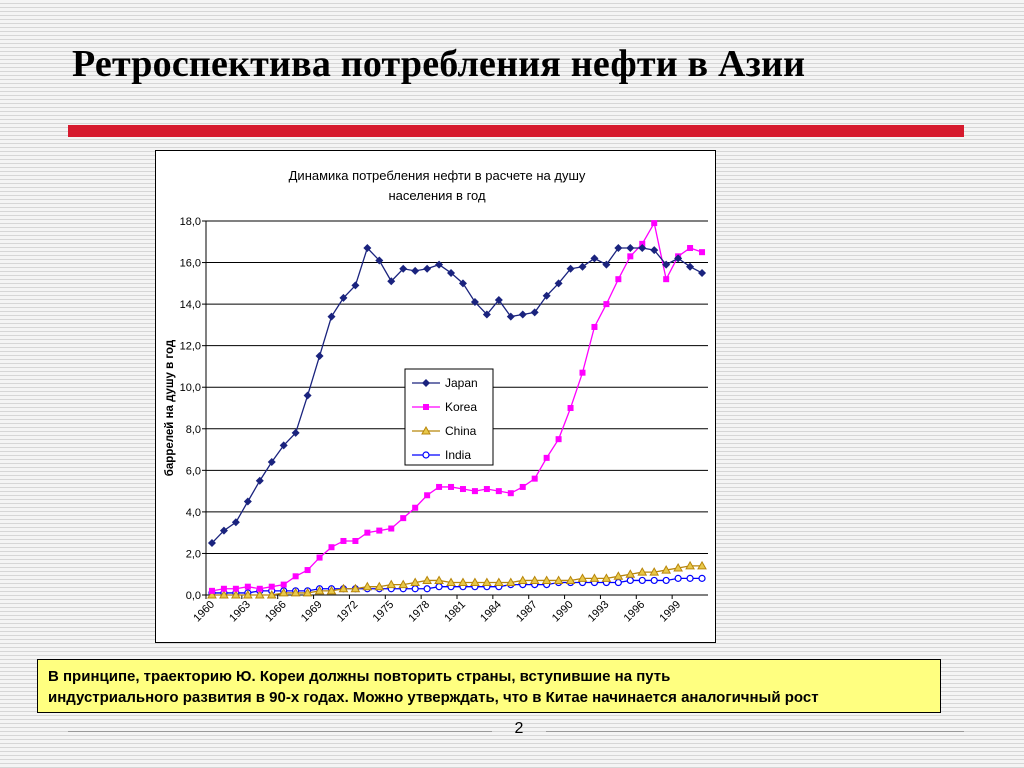 The image size is (1024, 768). Describe the element at coordinates (527, 612) in the screenshot. I see `x-tick-label: 1987` at that location.